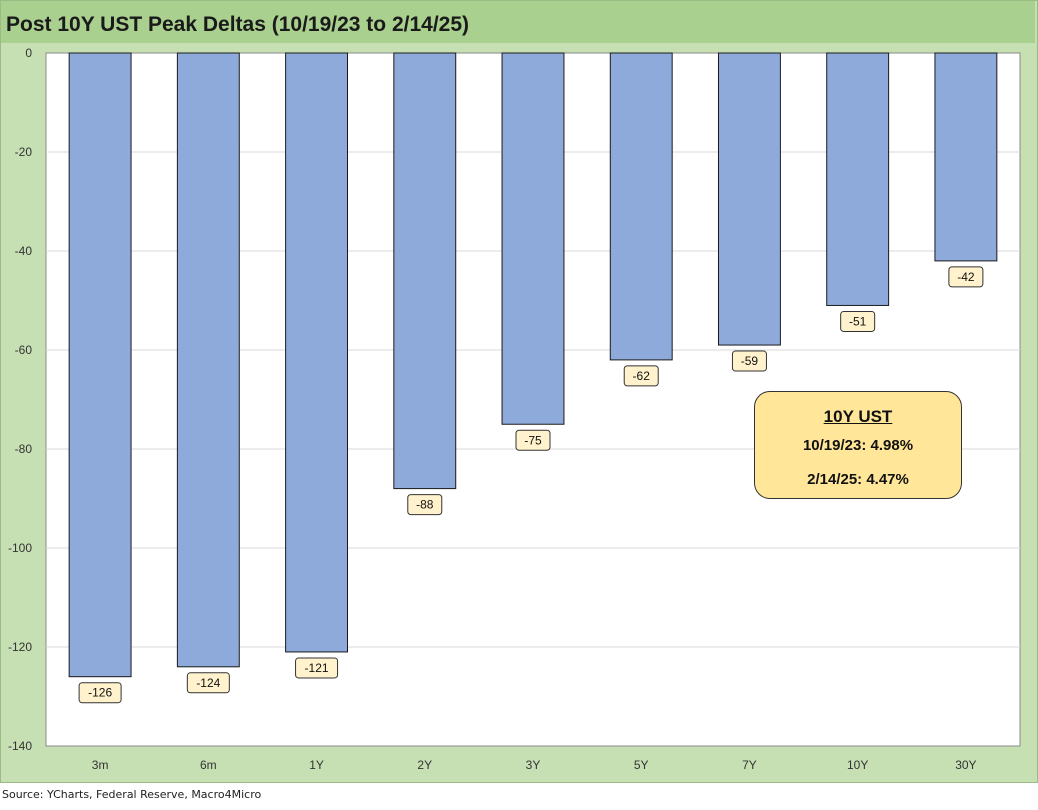  What do you see at coordinates (316, 765) in the screenshot?
I see `x-tick-label: 1Y` at bounding box center [316, 765].